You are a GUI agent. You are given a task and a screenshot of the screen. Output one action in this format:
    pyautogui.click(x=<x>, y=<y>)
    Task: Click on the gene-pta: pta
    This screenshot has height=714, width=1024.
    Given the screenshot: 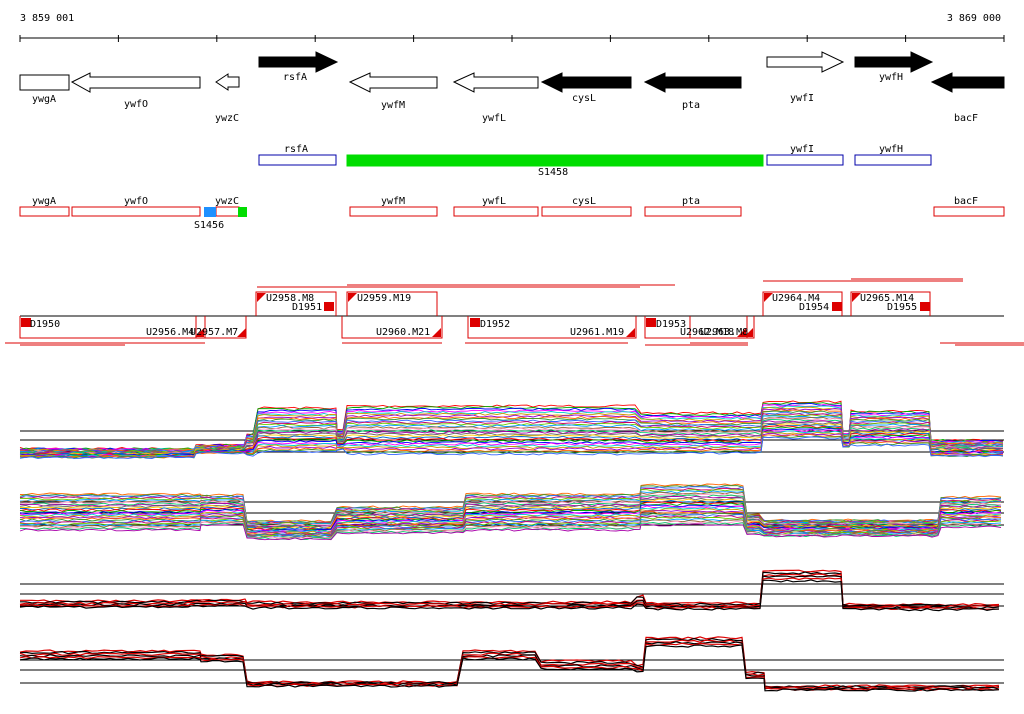 What is the action you would take?
    pyautogui.click(x=692, y=91)
    